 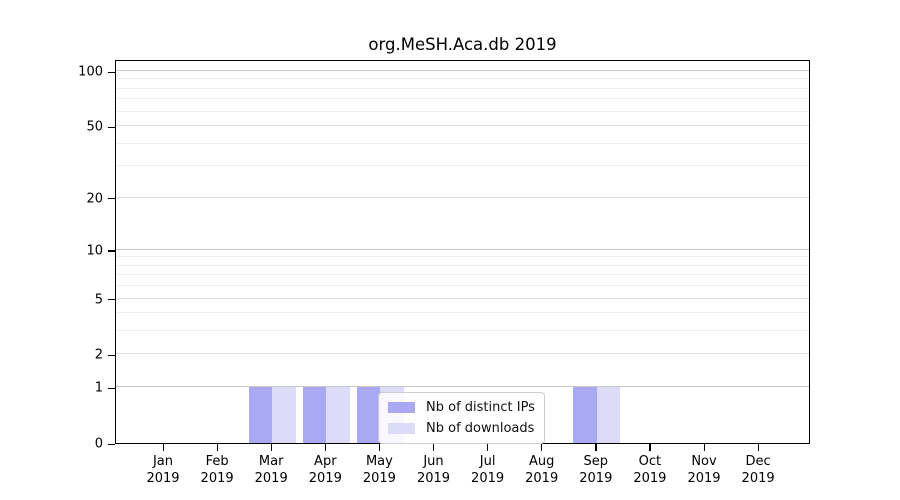 I want to click on x-tick-label-jul: Jul 2019, so click(x=488, y=470).